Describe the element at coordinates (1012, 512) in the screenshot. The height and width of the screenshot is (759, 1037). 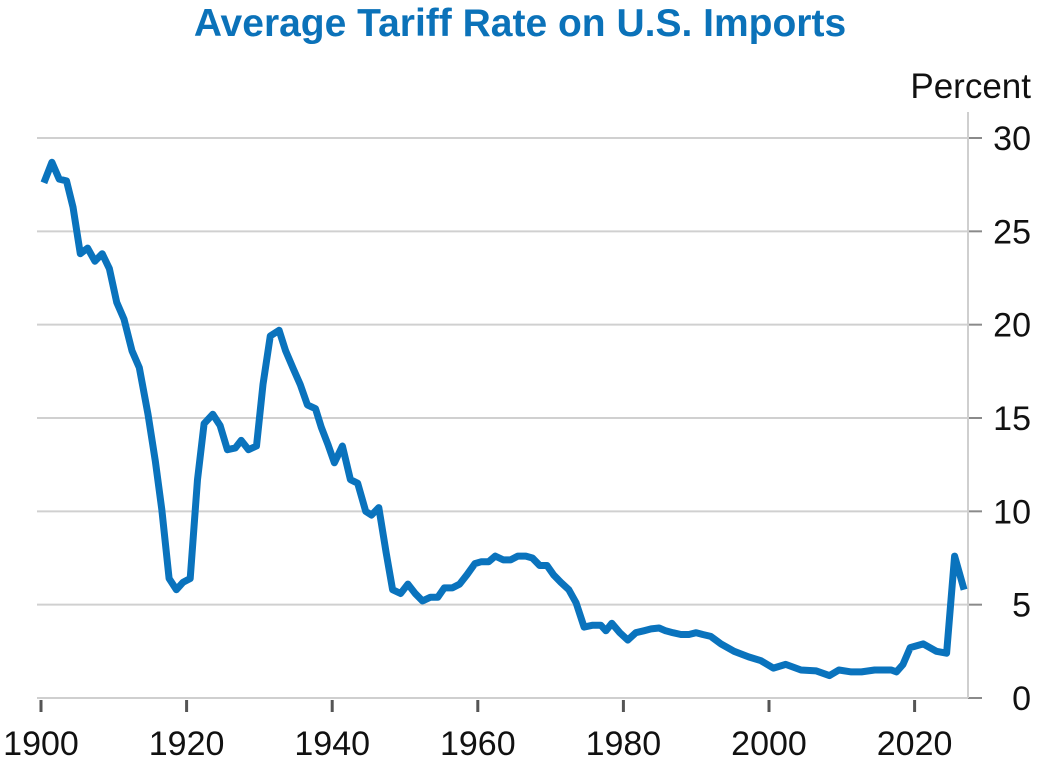
I see `y-tick-label: 10` at that location.